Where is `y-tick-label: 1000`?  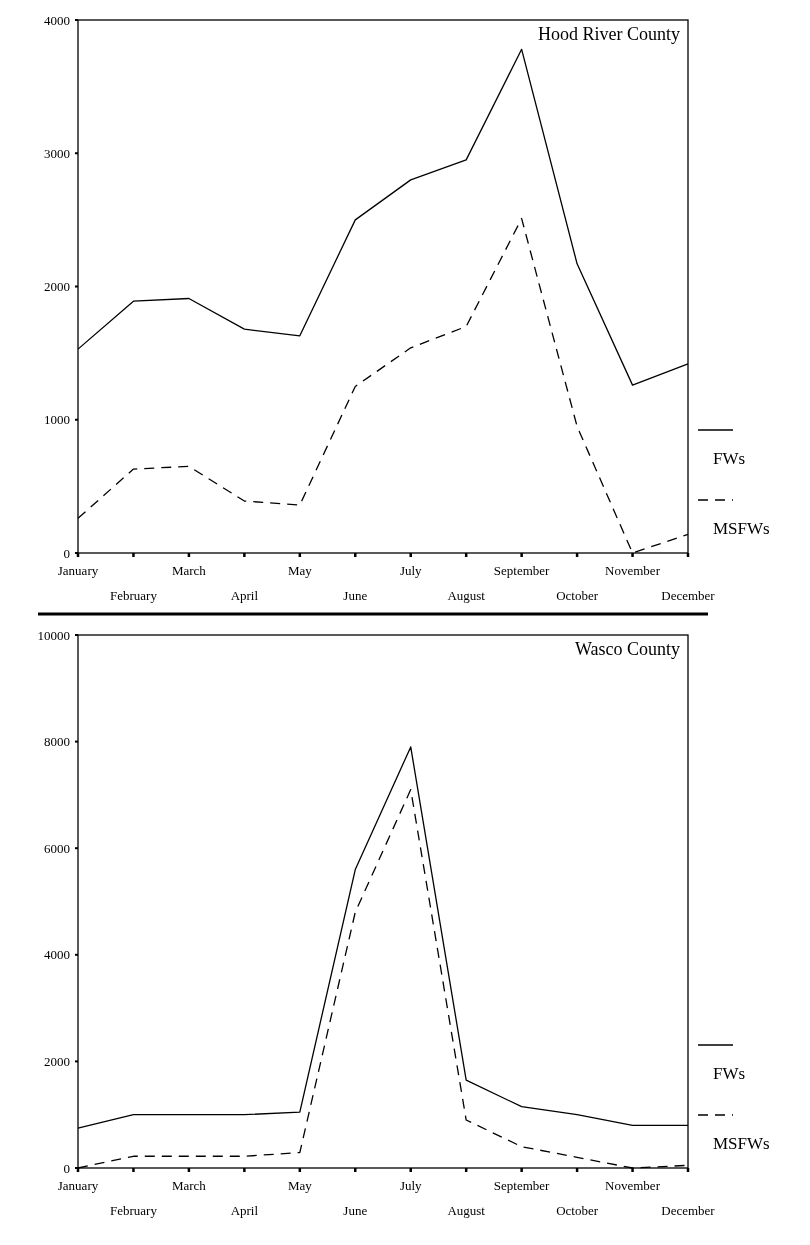
y-tick-label: 1000 is located at coordinates (57, 420).